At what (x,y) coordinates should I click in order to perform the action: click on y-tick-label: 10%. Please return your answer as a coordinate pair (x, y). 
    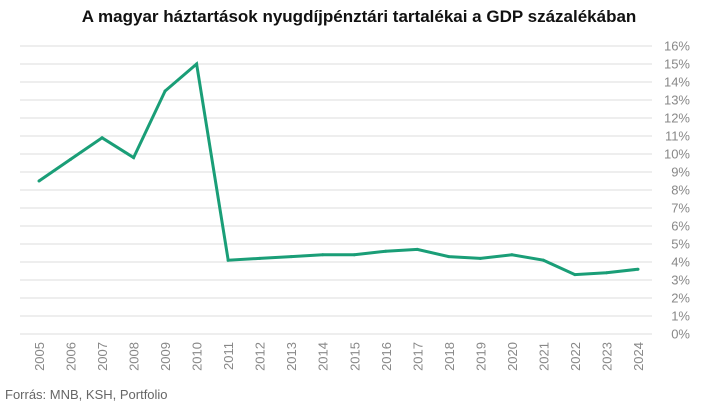
    Looking at the image, I should click on (677, 154).